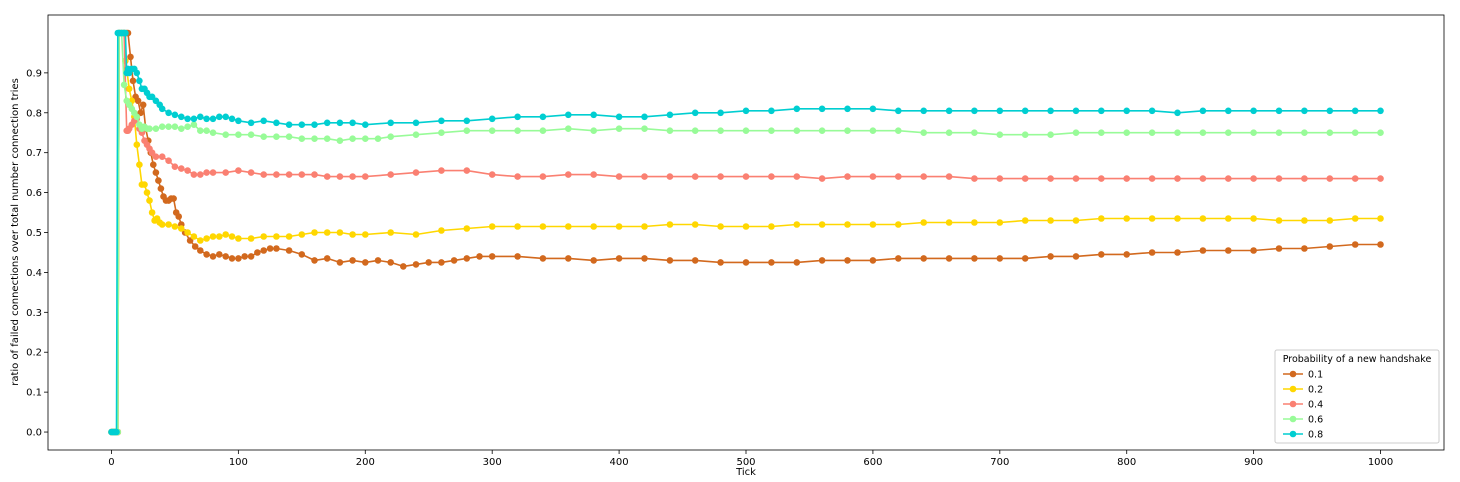  What do you see at coordinates (1315, 435) in the screenshot?
I see `legend-label: 0.8` at bounding box center [1315, 435].